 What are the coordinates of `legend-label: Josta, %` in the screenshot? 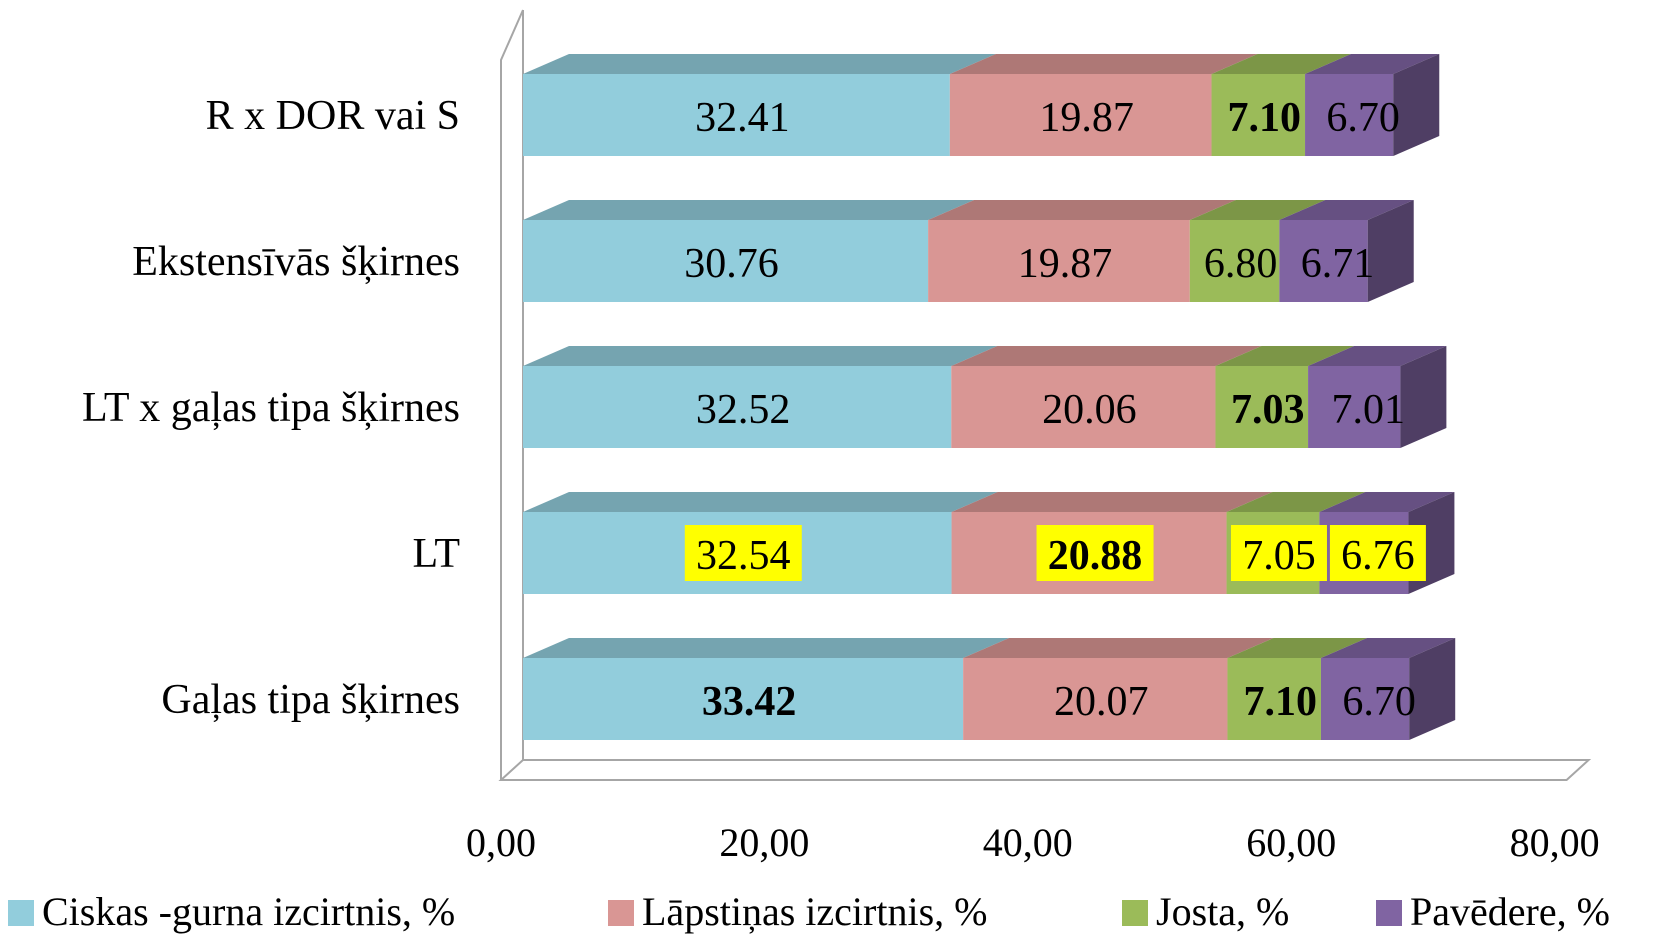 It's located at (1222, 911).